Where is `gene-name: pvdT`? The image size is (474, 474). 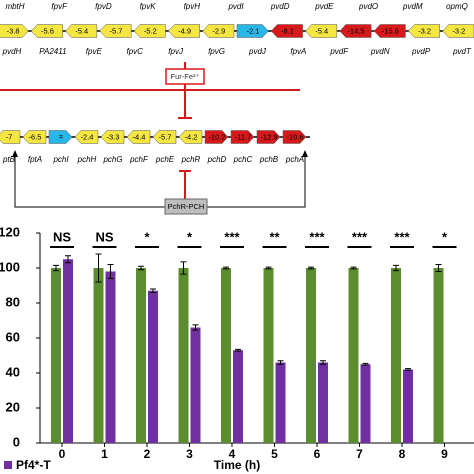 gene-name: pvdT is located at coordinates (462, 51).